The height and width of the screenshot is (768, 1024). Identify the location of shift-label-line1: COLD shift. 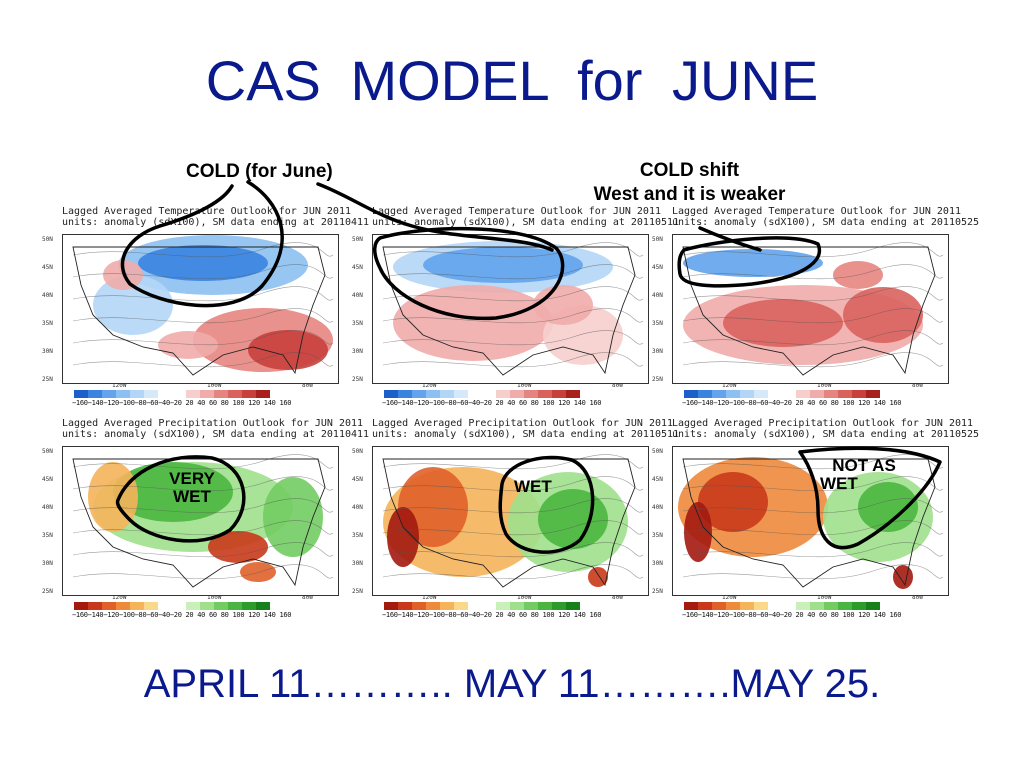
(689, 170).